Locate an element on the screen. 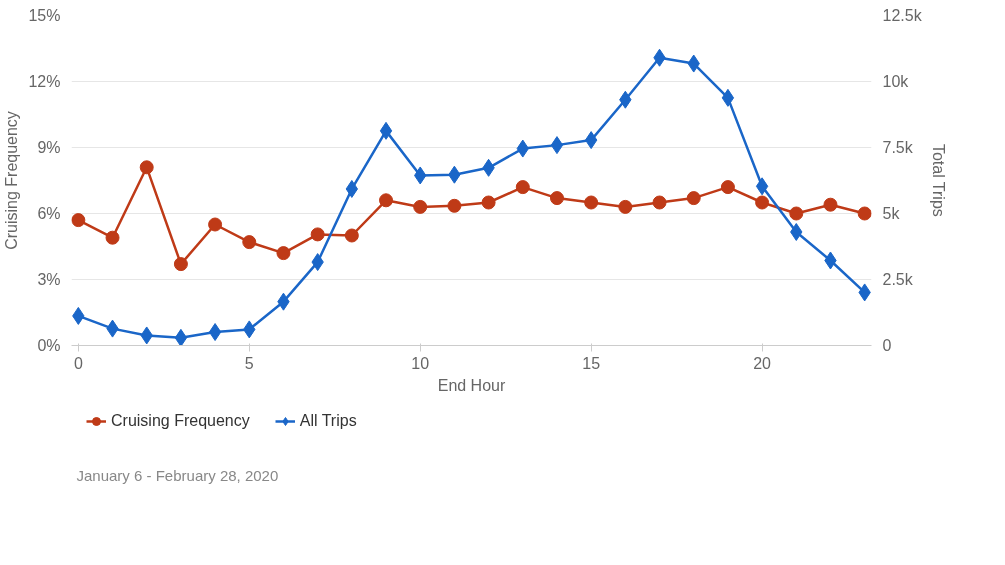  y-tick-label: 9% is located at coordinates (49, 147).